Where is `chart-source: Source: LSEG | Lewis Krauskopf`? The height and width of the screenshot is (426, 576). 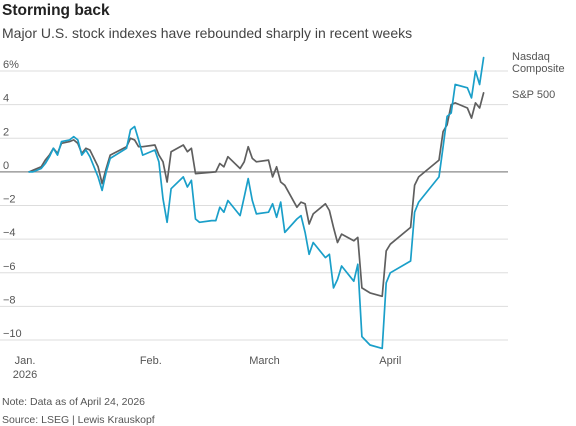
chart-source: Source: LSEG | Lewis Krauskopf is located at coordinates (78, 420).